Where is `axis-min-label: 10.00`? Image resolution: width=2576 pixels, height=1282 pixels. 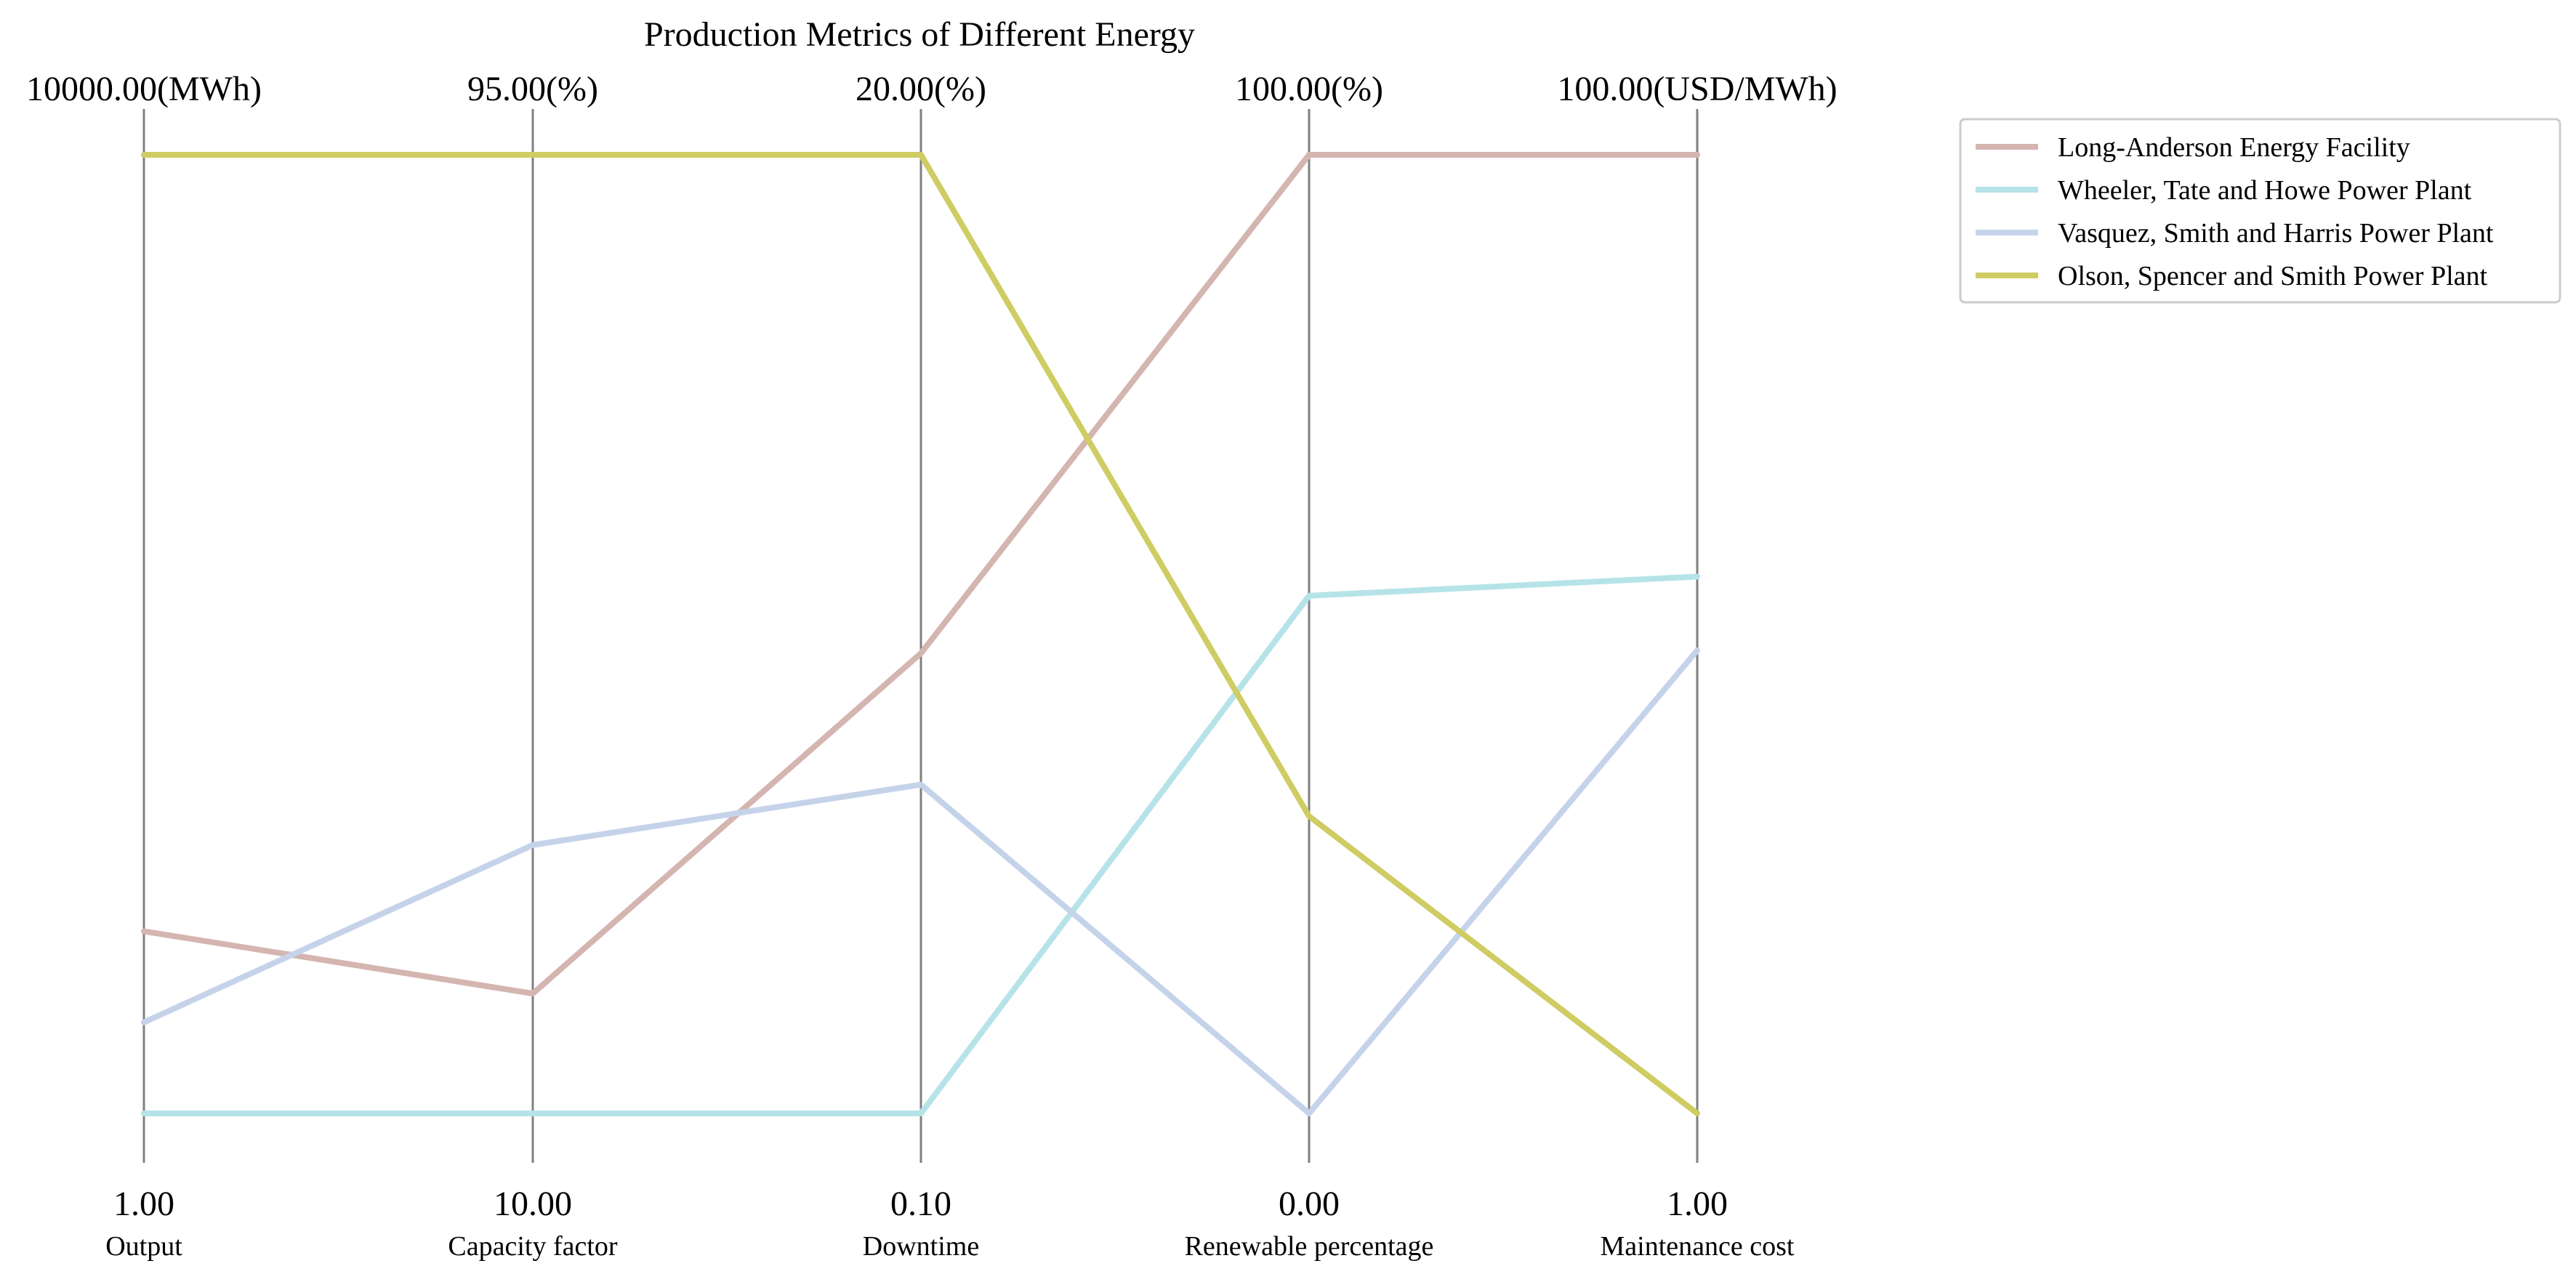 axis-min-label: 10.00 is located at coordinates (533, 1204).